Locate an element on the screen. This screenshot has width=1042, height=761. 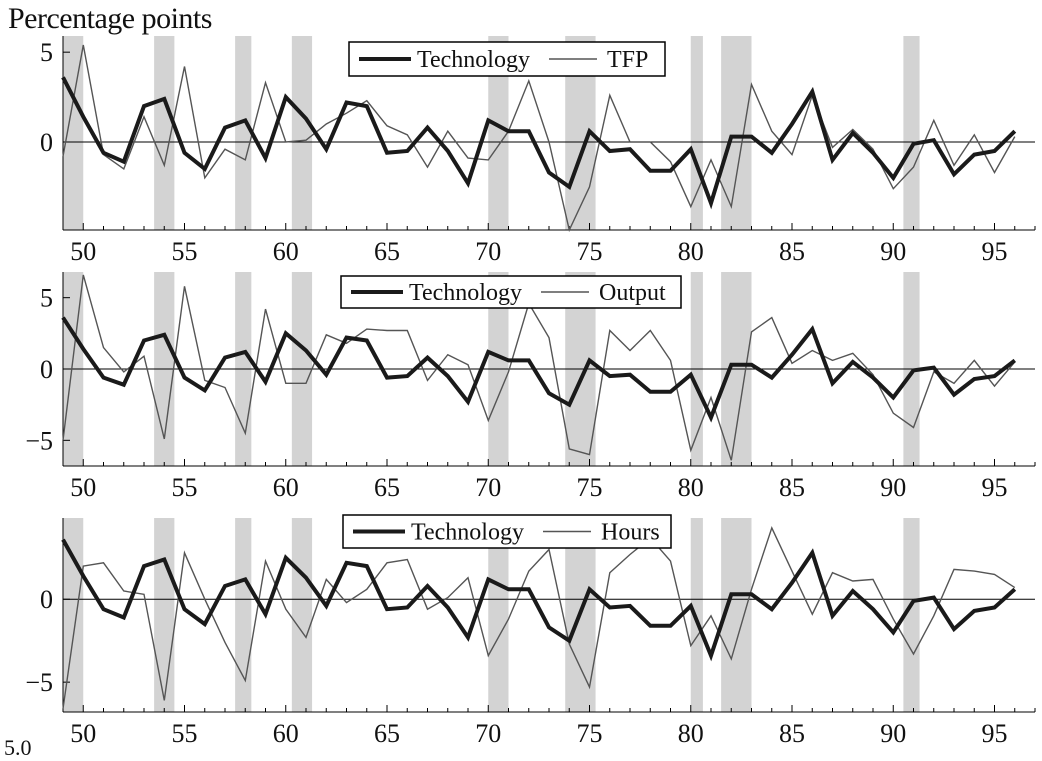
legend: Technology Hours is located at coordinates (507, 531).